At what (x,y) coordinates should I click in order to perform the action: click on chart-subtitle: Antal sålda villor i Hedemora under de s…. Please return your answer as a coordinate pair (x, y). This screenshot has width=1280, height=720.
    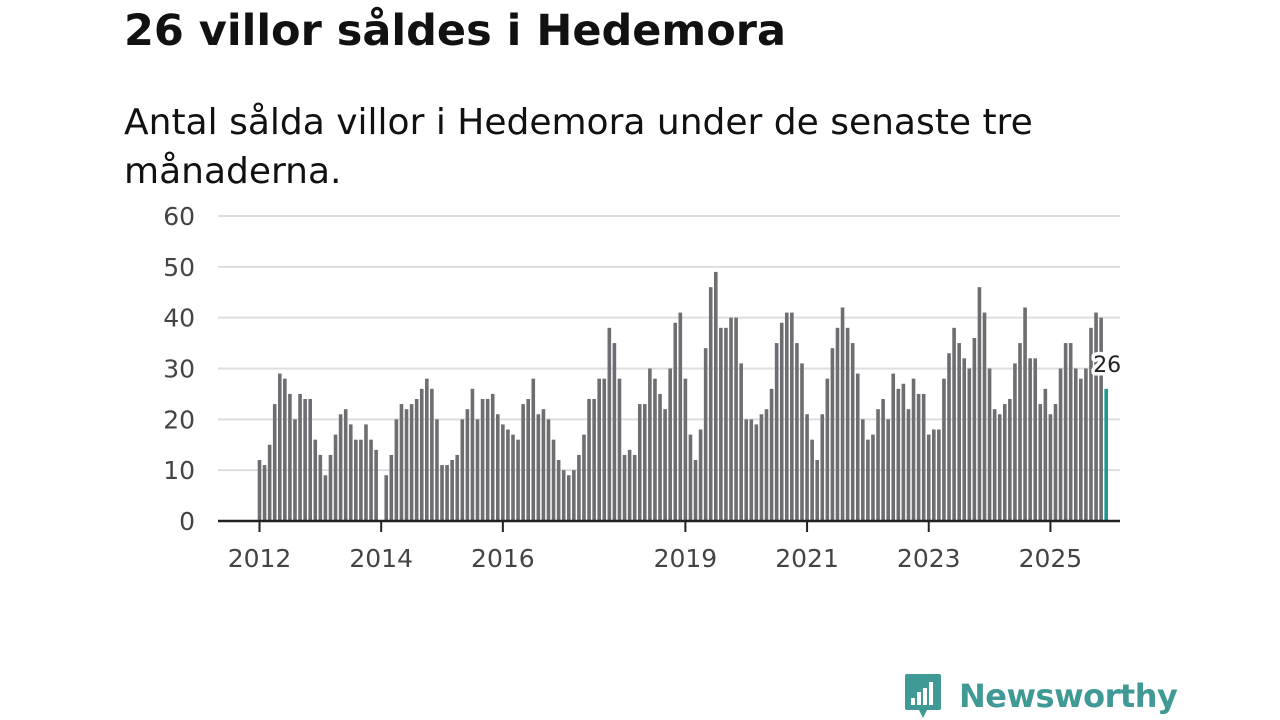
    Looking at the image, I should click on (578, 147).